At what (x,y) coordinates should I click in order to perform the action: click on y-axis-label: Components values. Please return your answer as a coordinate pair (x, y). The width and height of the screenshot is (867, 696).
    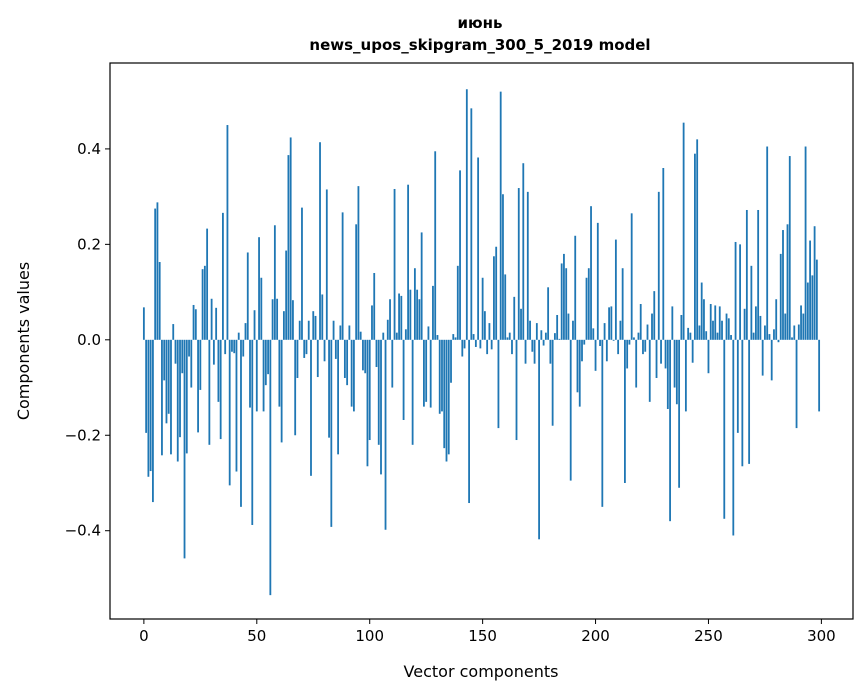
    Looking at the image, I should click on (23, 341).